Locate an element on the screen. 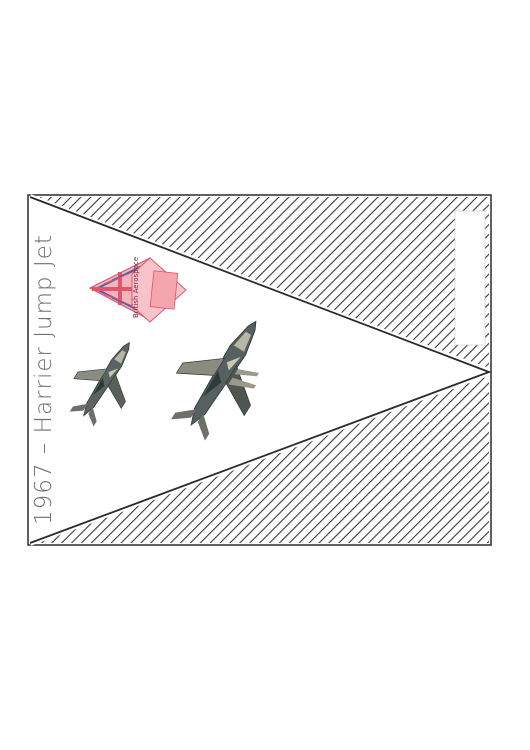 This screenshot has height=750, width=530. pennant-caption: 1967 – Harrier Jump Jet is located at coordinates (44, 379).